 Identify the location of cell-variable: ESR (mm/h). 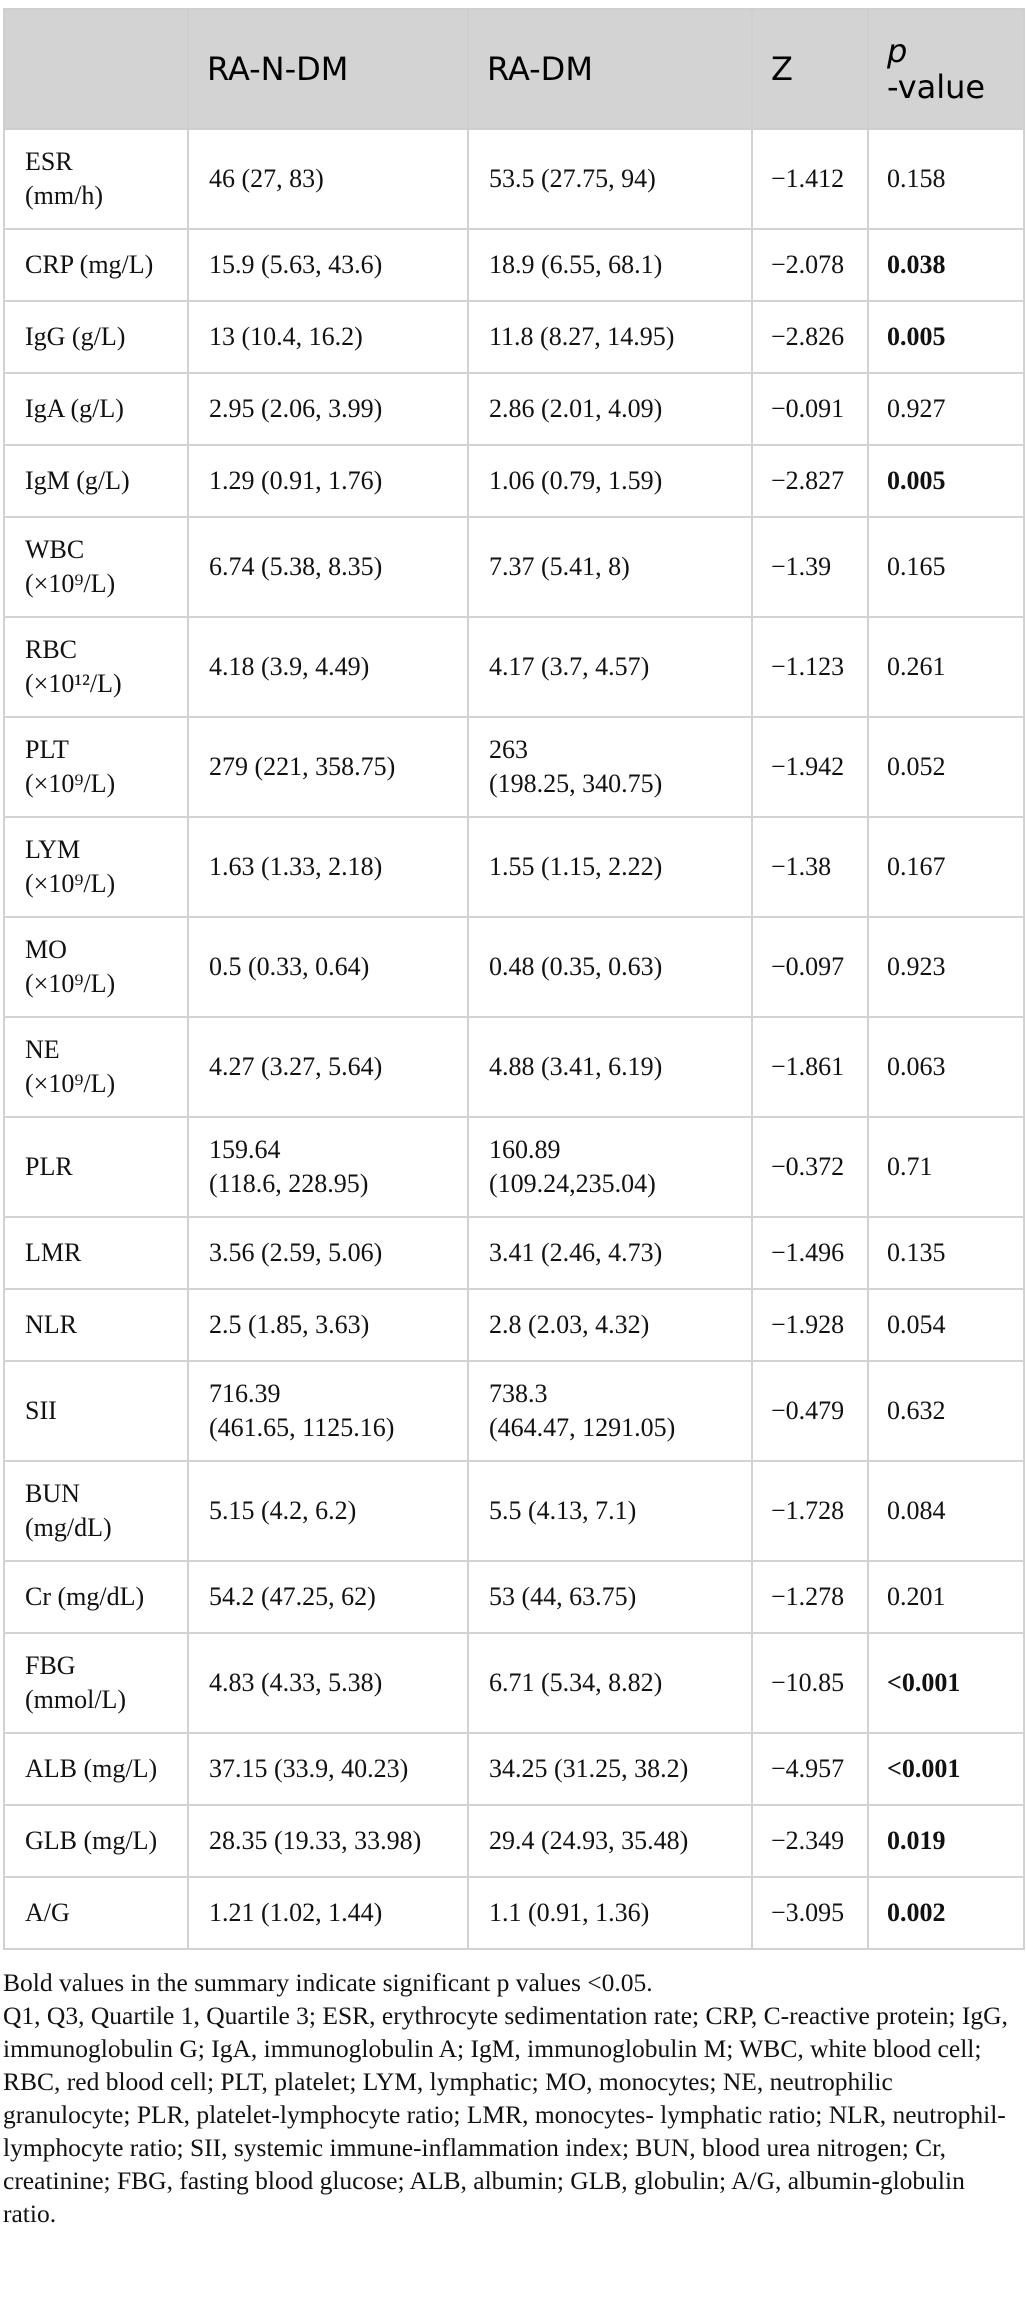
(96, 179).